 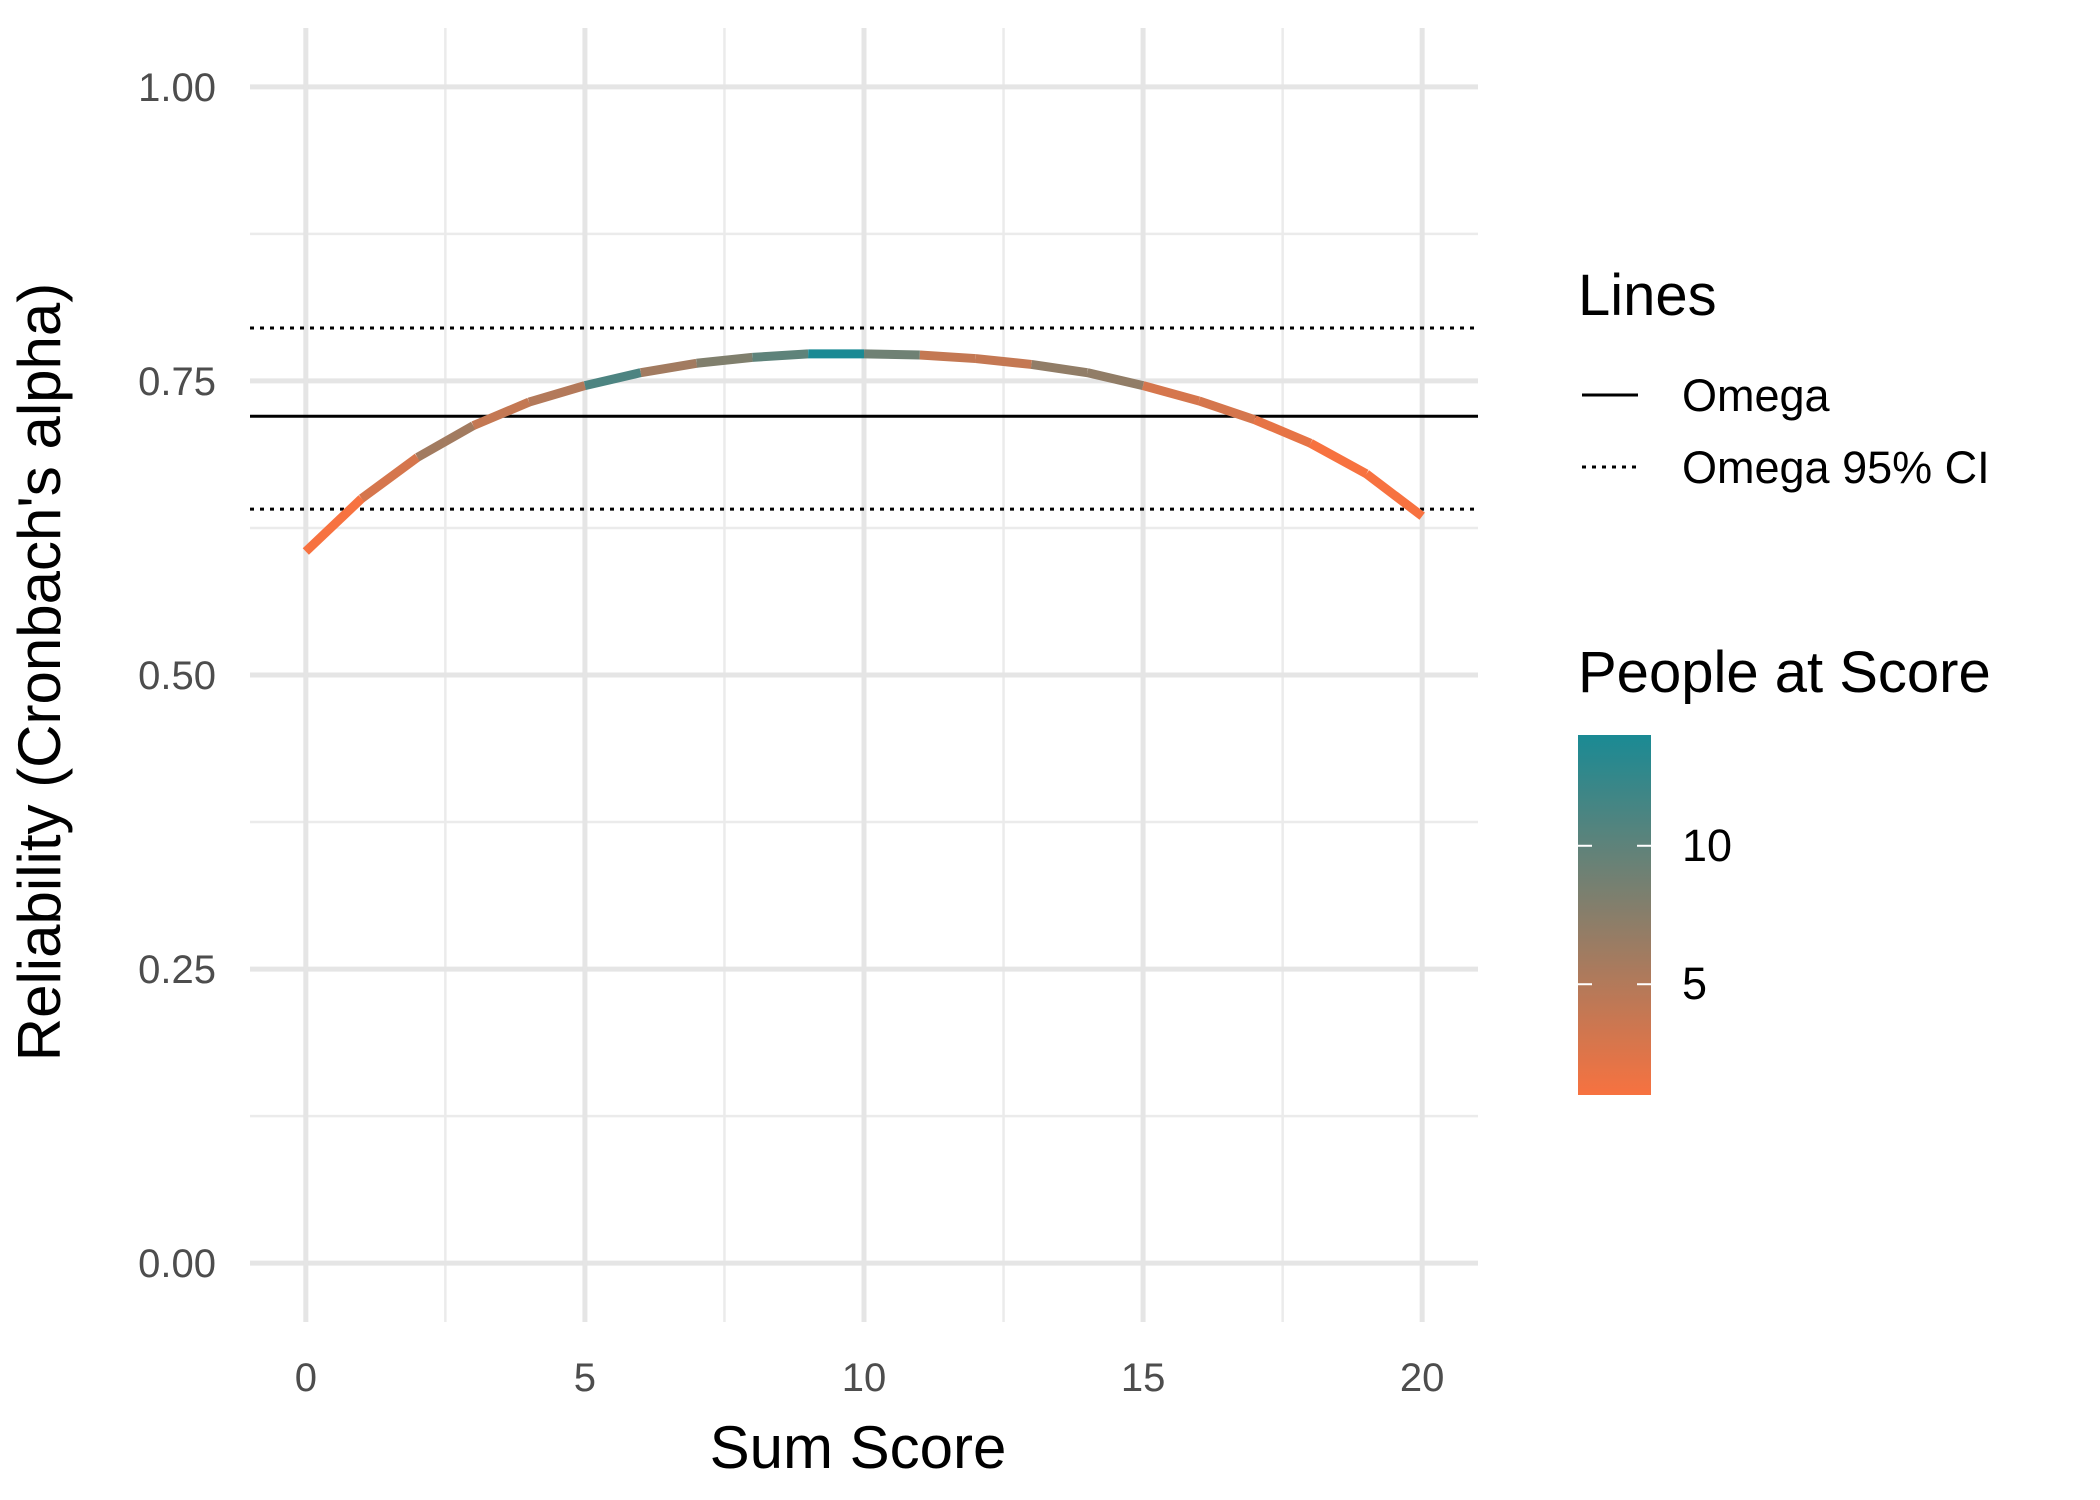 I want to click on y-tick-label: 0.75, so click(x=177, y=382).